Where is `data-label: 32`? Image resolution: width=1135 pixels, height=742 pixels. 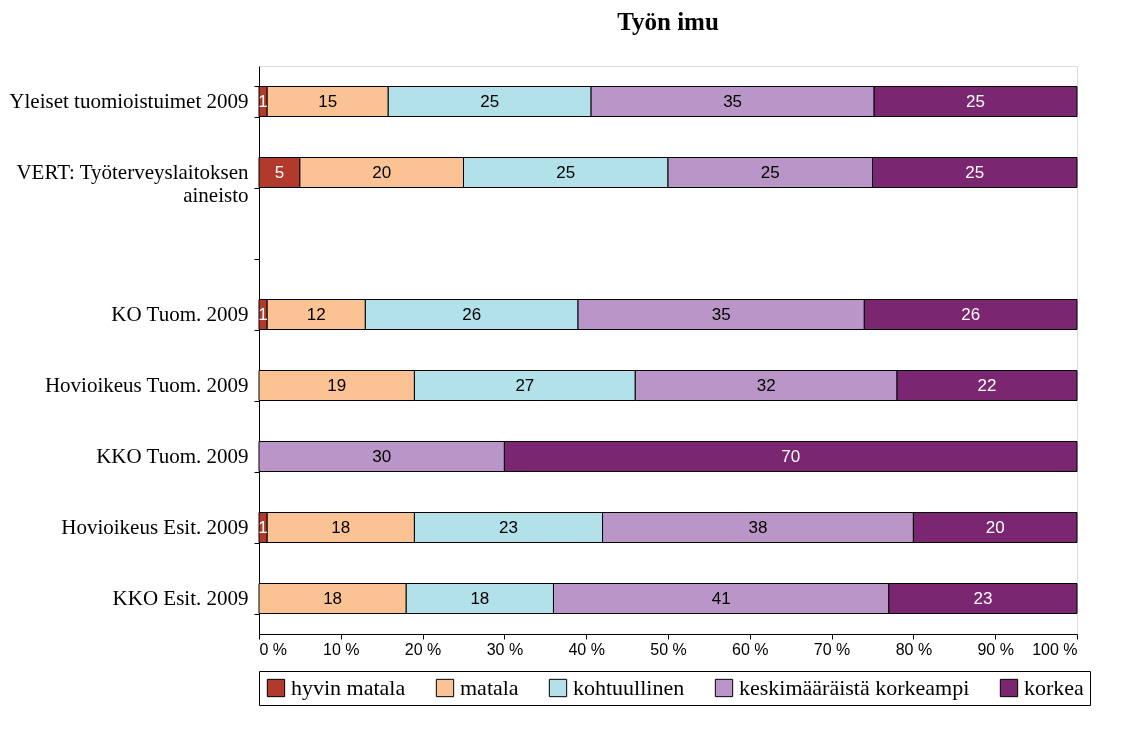 data-label: 32 is located at coordinates (766, 385).